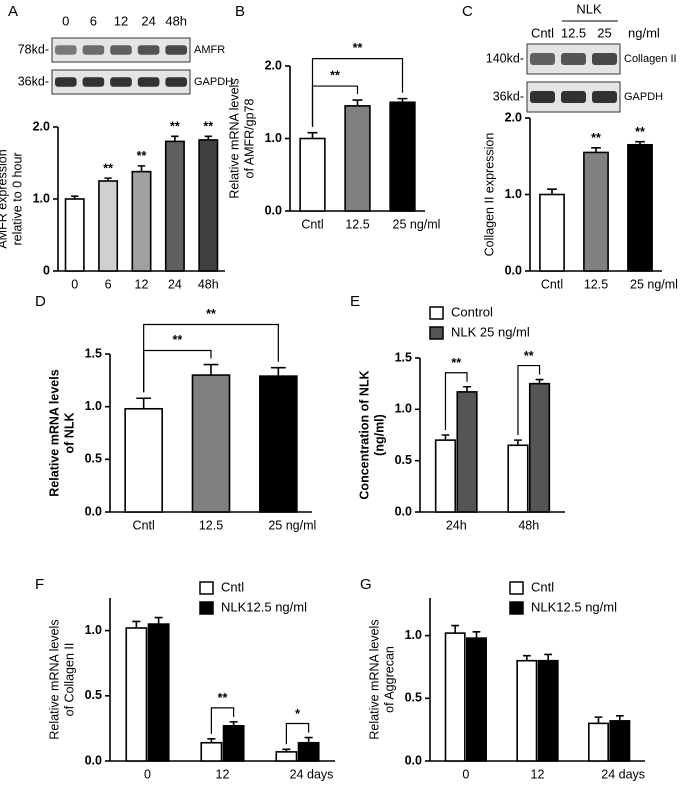 The height and width of the screenshot is (789, 685). What do you see at coordinates (403, 357) in the screenshot?
I see `y-tick-label: 1.5` at bounding box center [403, 357].